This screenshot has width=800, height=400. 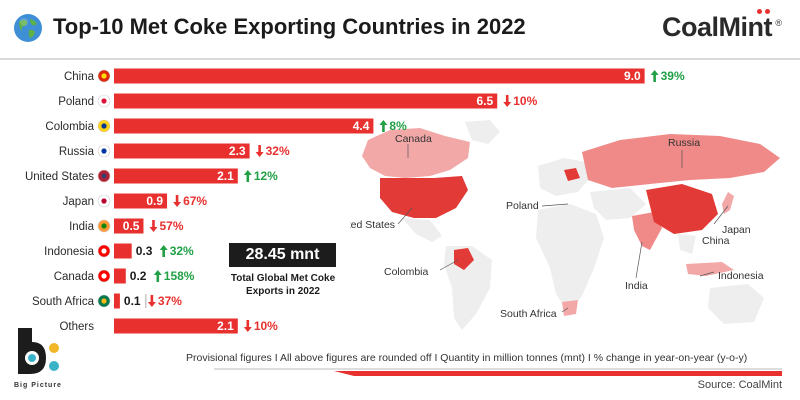 I want to click on logo-caption: Big Picture, so click(x=38, y=385).